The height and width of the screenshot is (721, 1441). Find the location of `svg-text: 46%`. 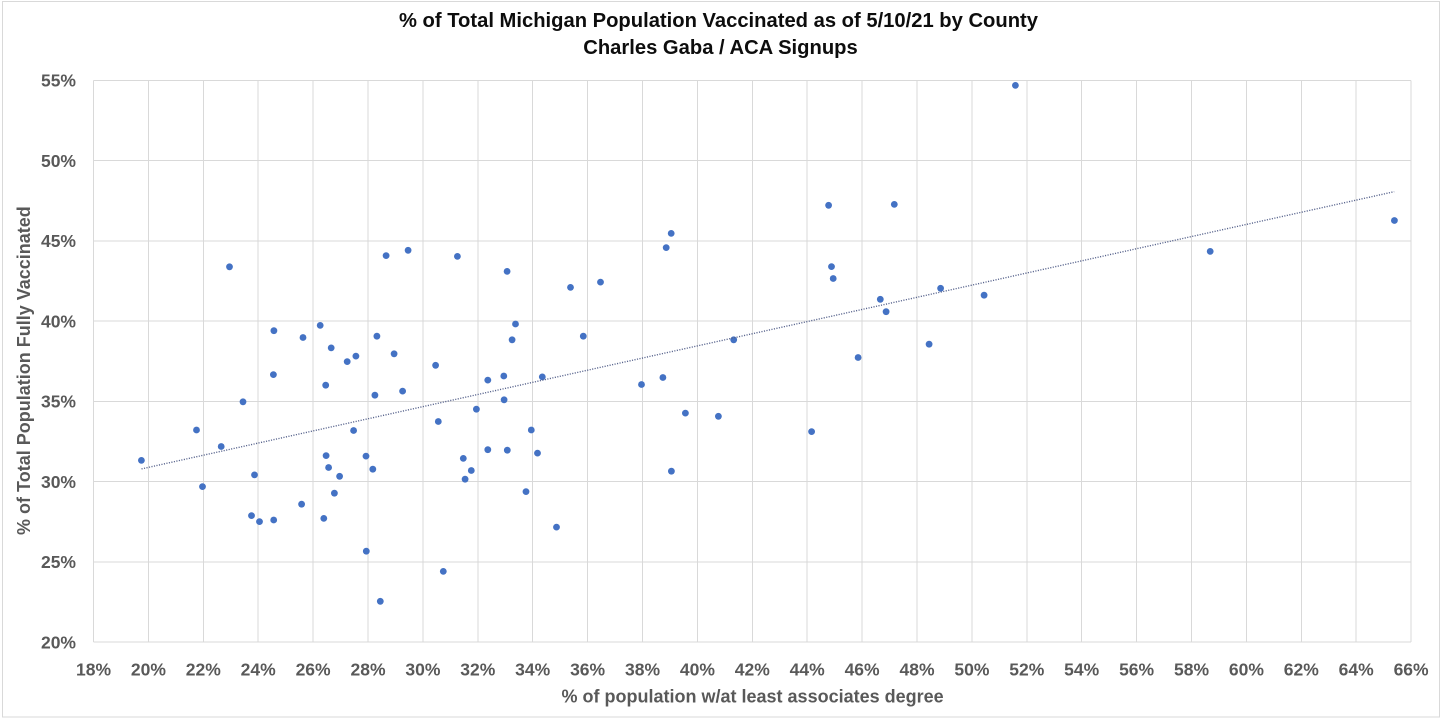

svg-text: 46% is located at coordinates (862, 670).